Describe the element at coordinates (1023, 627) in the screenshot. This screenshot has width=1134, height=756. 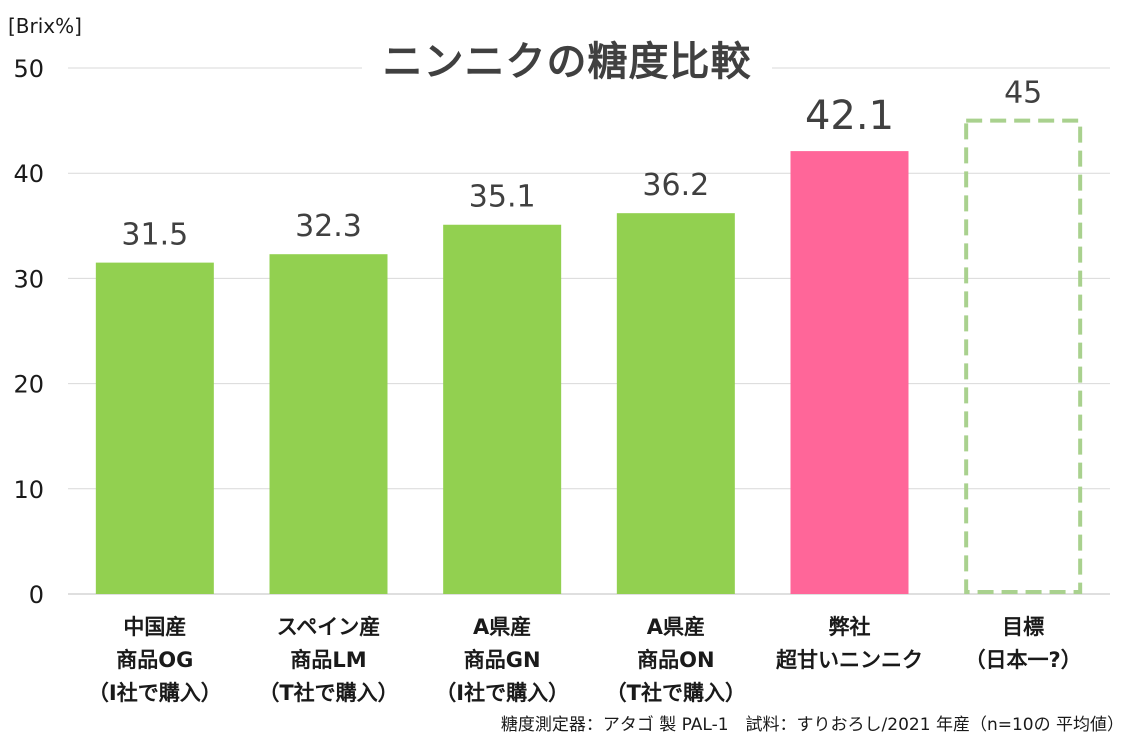
I see `x-category-label: 目標` at that location.